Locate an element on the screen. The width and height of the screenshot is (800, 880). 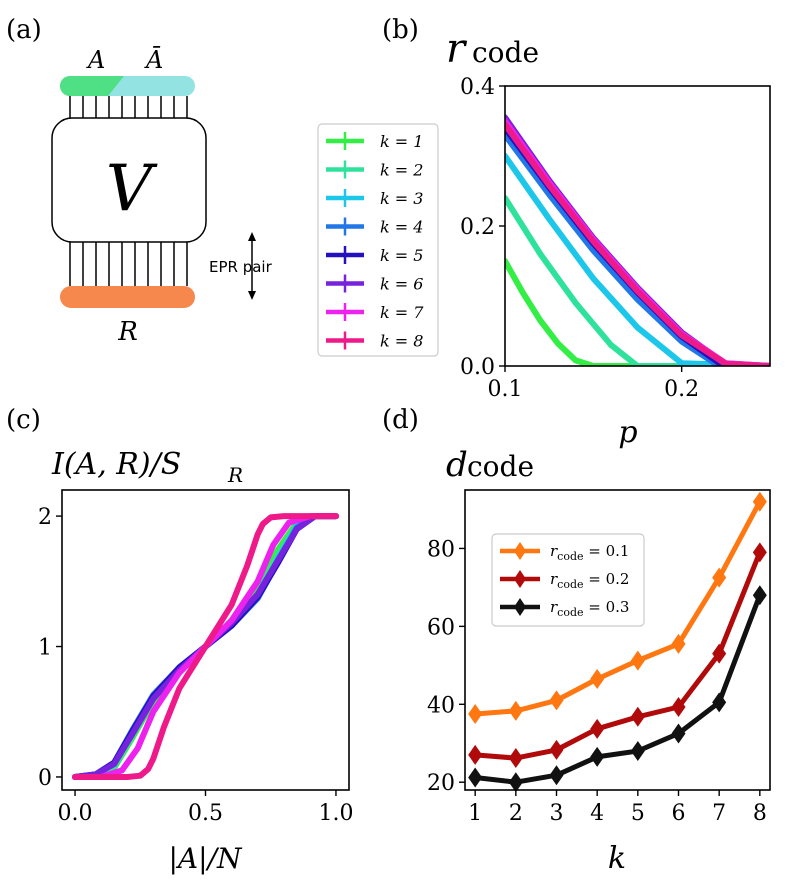
epr-pair-label: EPR pair is located at coordinates (241, 267).